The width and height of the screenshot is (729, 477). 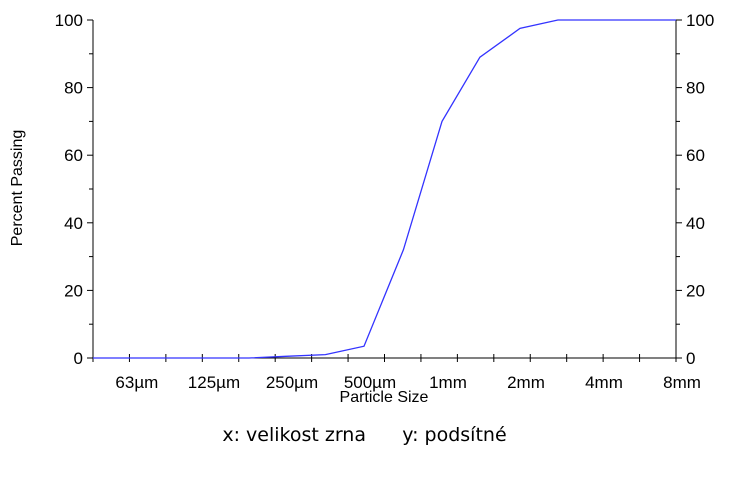 What do you see at coordinates (364, 435) in the screenshot?
I see `caption: x: velikost zrna y: podsítné` at bounding box center [364, 435].